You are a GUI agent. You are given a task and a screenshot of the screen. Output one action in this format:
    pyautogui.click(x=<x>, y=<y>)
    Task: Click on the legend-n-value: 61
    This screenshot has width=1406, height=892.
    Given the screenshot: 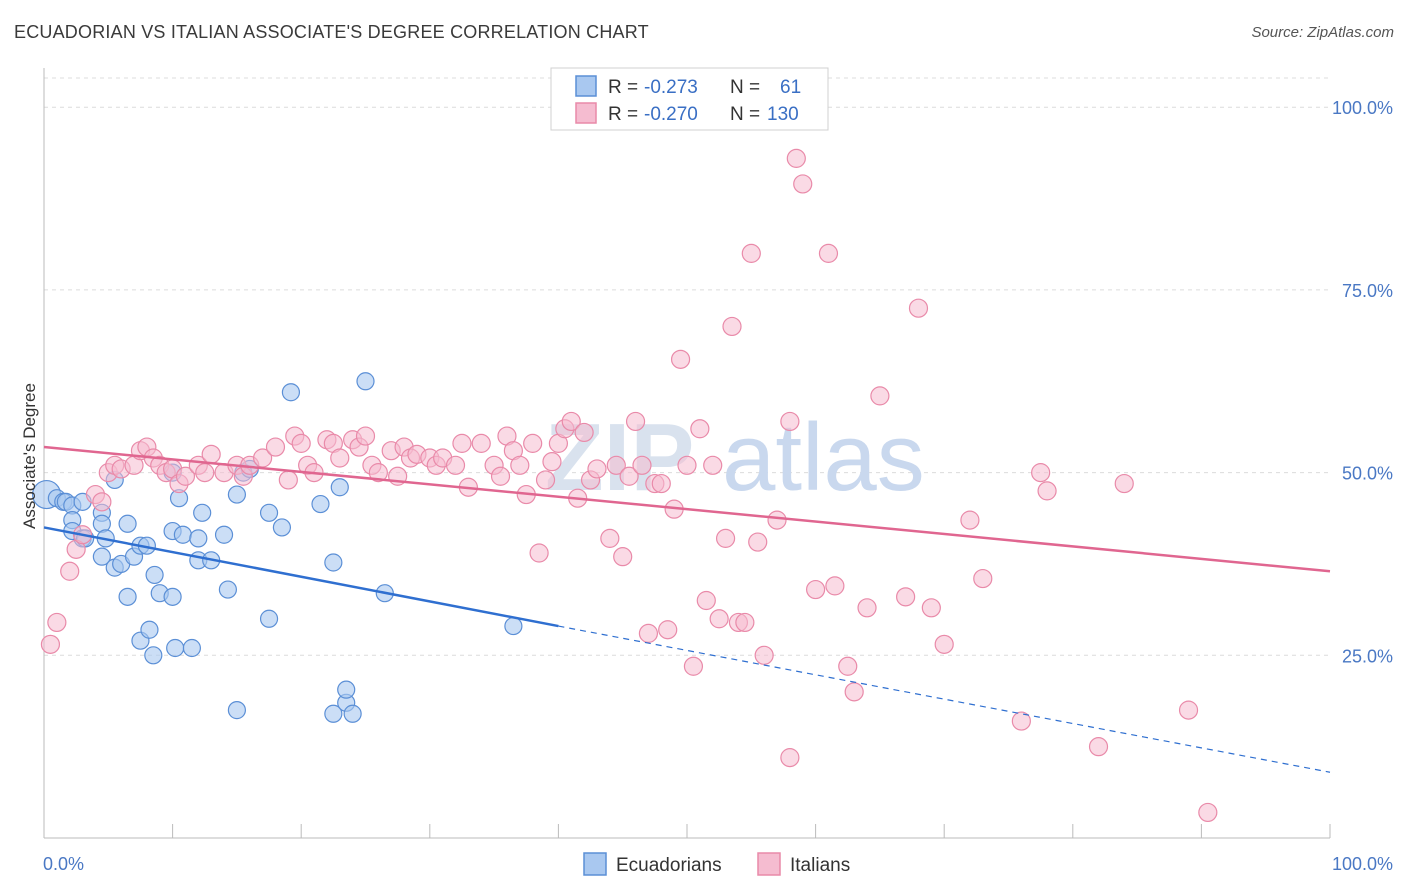 What is the action you would take?
    pyautogui.click(x=790, y=87)
    